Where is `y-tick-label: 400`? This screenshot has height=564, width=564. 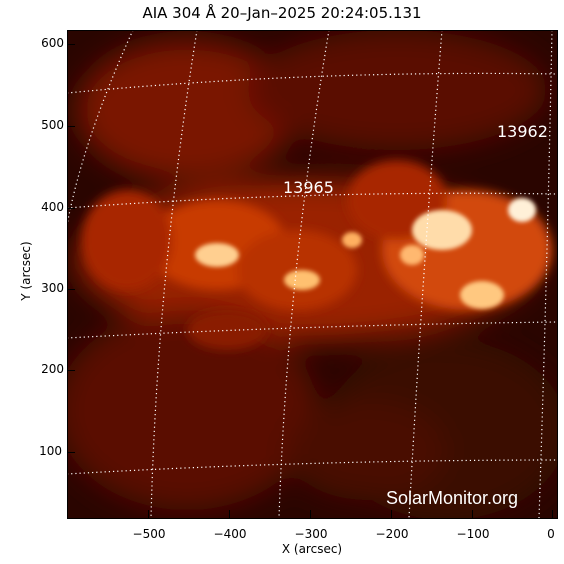
y-tick-label: 400 is located at coordinates (52, 207).